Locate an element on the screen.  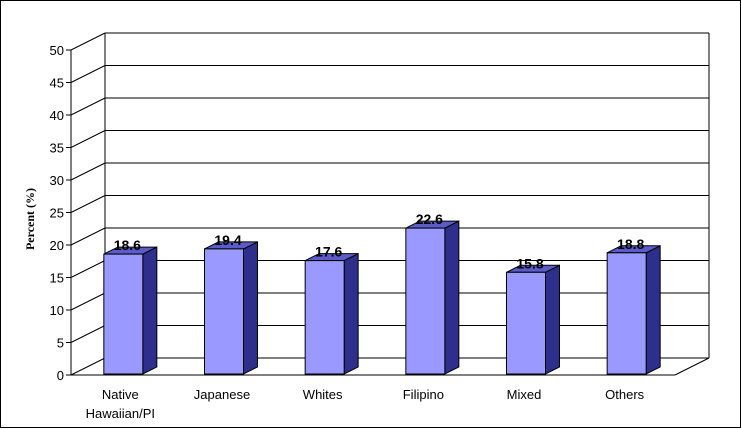
floor-right-edge is located at coordinates (692, 366).